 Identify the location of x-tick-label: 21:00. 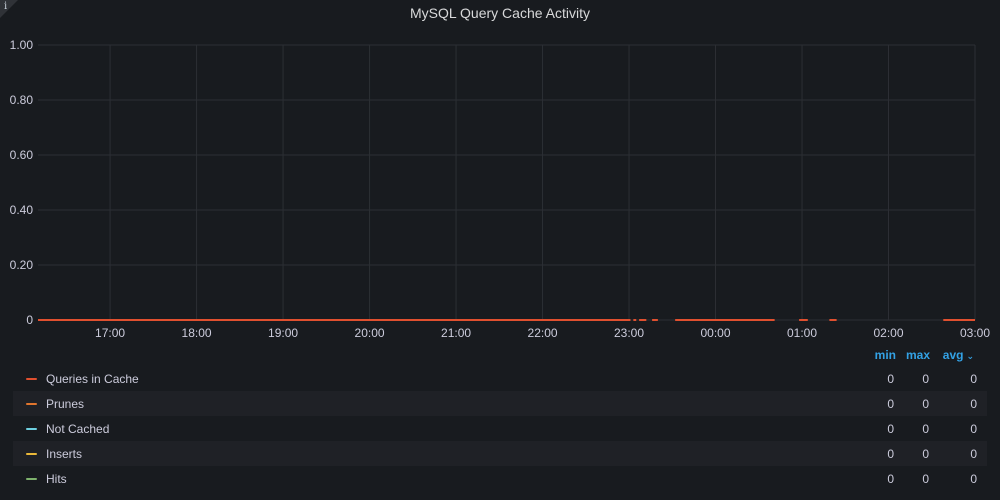
(456, 333).